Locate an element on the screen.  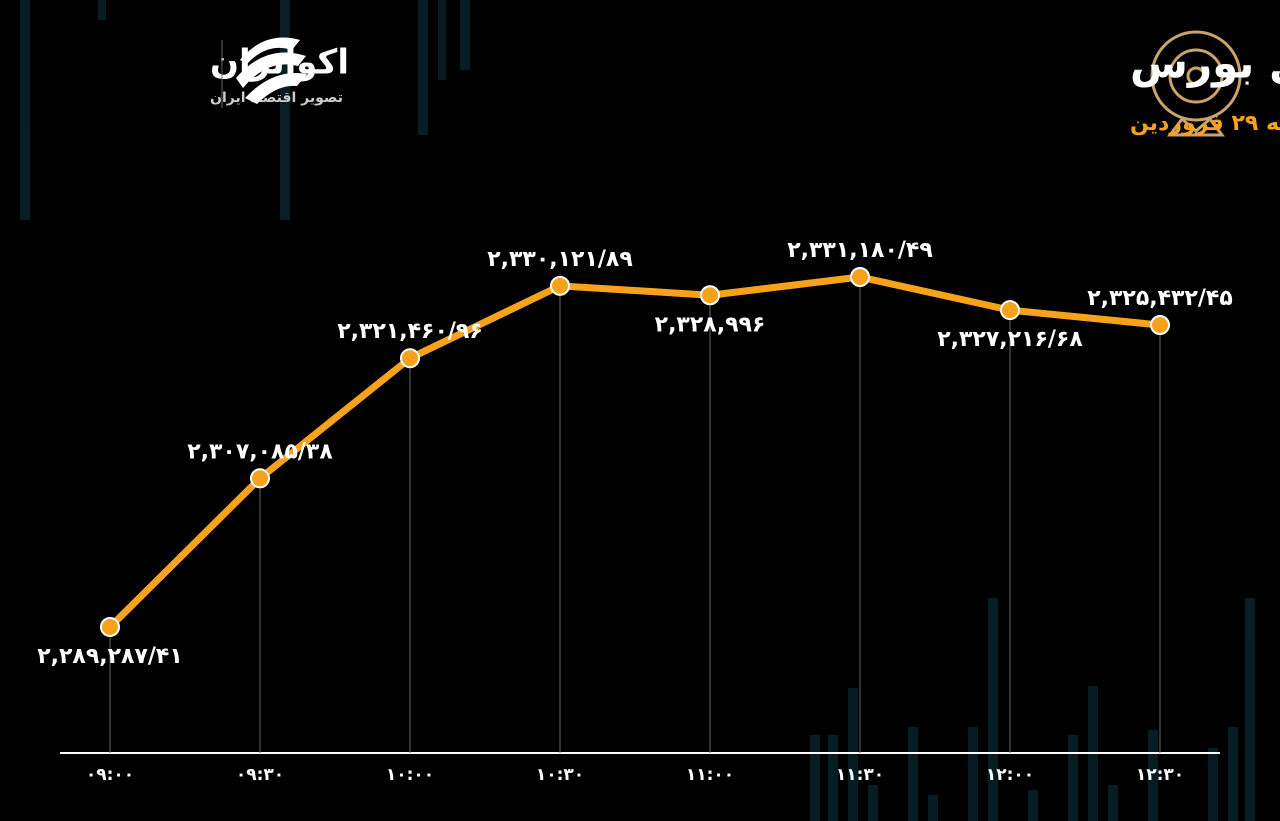
emblem is located at coordinates (1196, 83).